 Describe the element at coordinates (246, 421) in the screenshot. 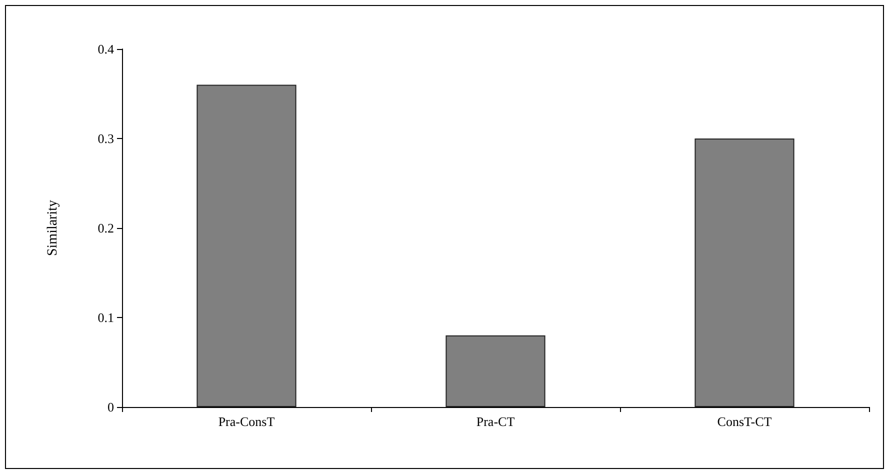

I see `x-tick-label: Pra-ConsT` at that location.